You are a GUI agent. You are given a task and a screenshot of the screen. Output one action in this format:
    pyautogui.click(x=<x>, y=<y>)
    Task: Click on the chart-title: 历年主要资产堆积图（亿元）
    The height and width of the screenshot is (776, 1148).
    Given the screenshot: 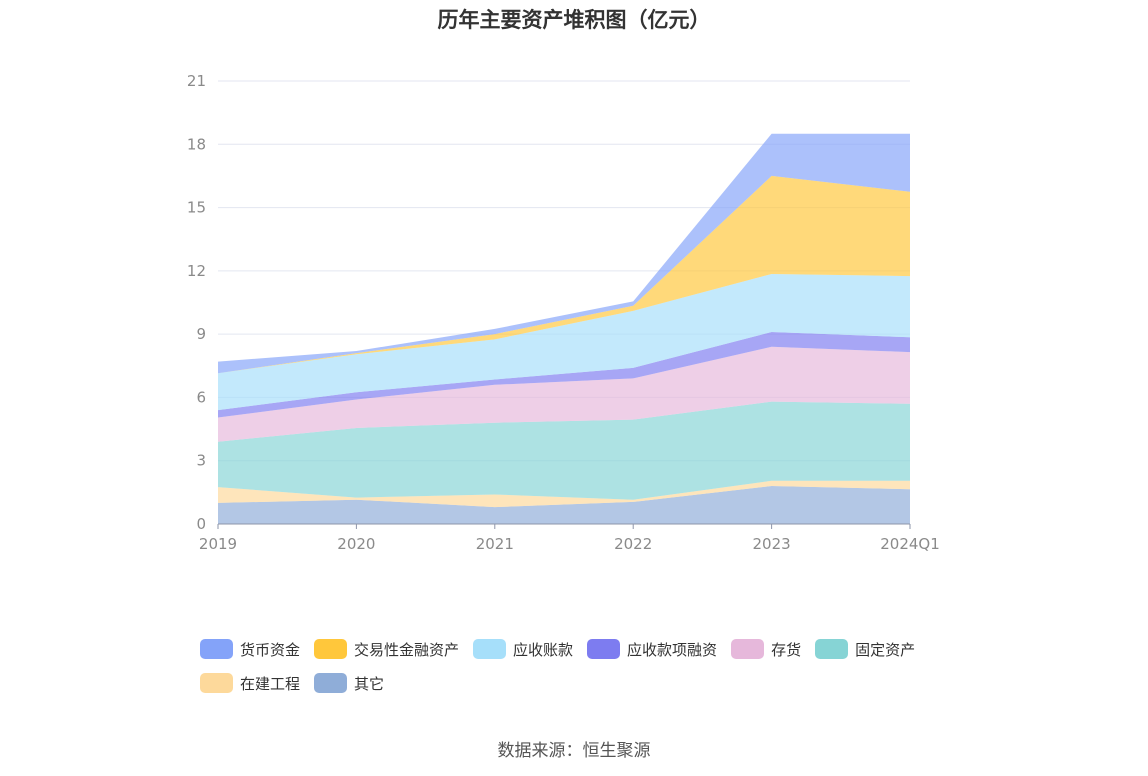 What is the action you would take?
    pyautogui.click(x=574, y=20)
    